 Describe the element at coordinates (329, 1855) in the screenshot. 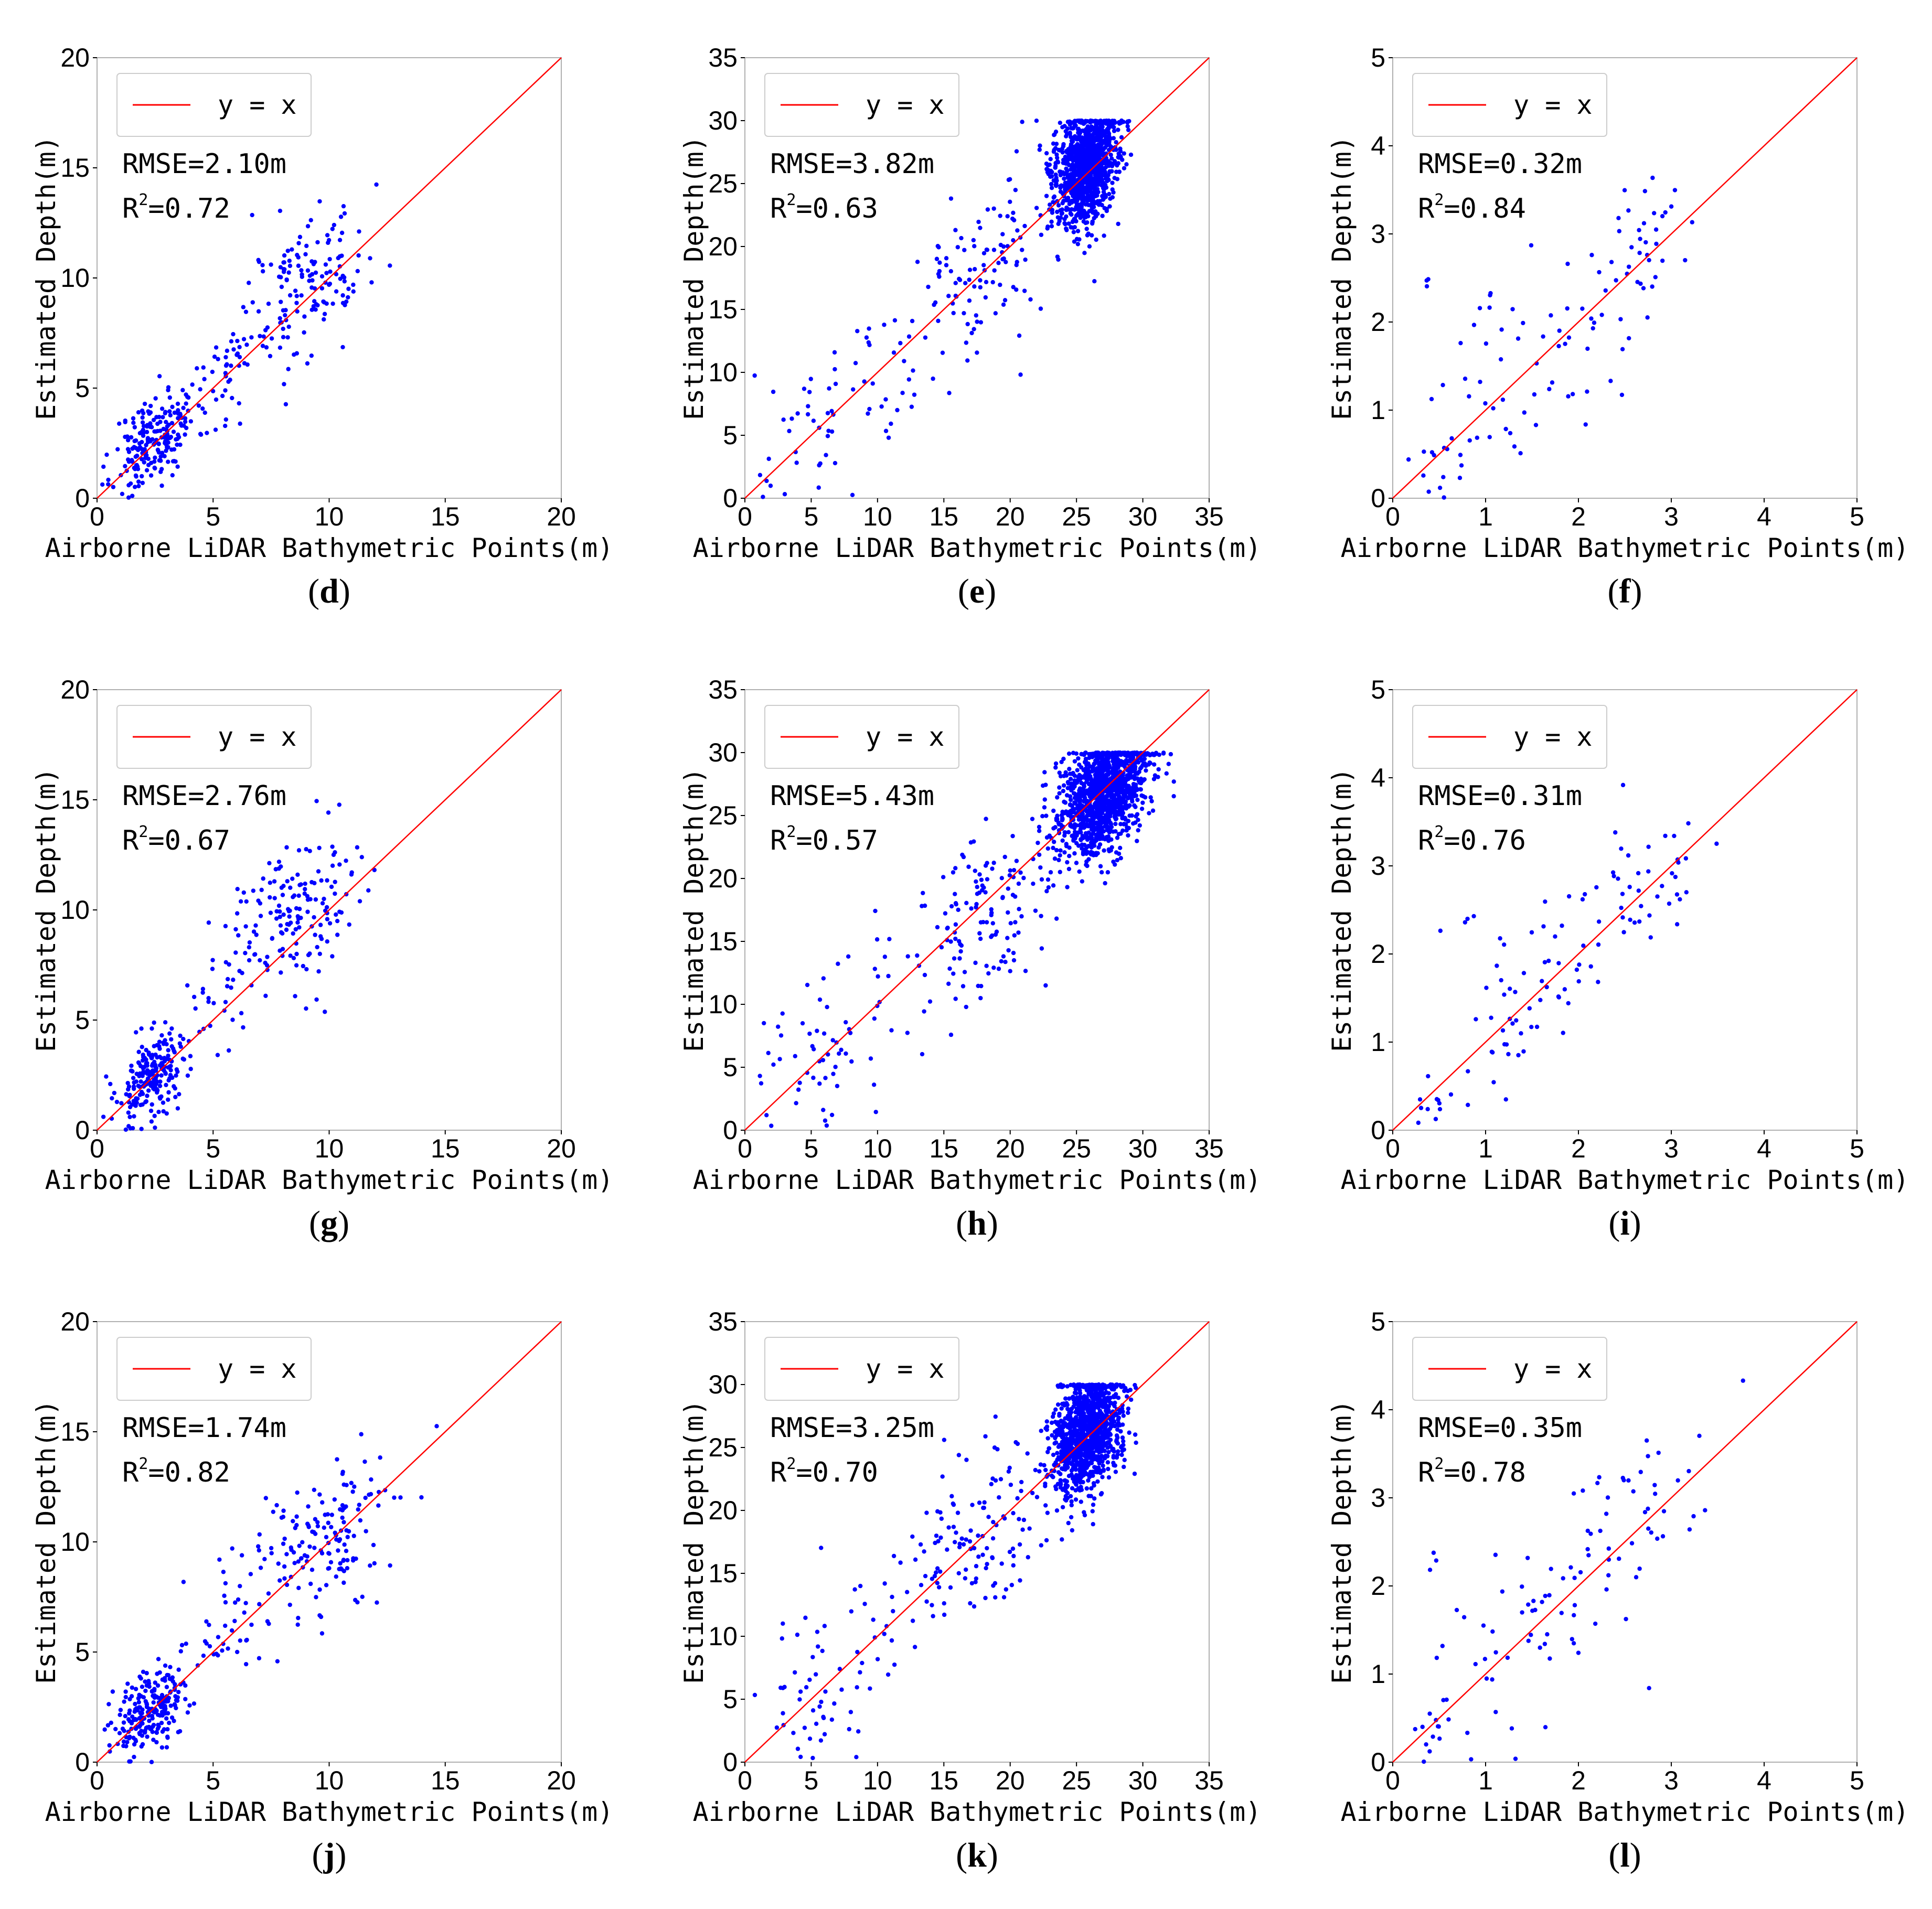

I see `panel-caption-letter: j` at that location.